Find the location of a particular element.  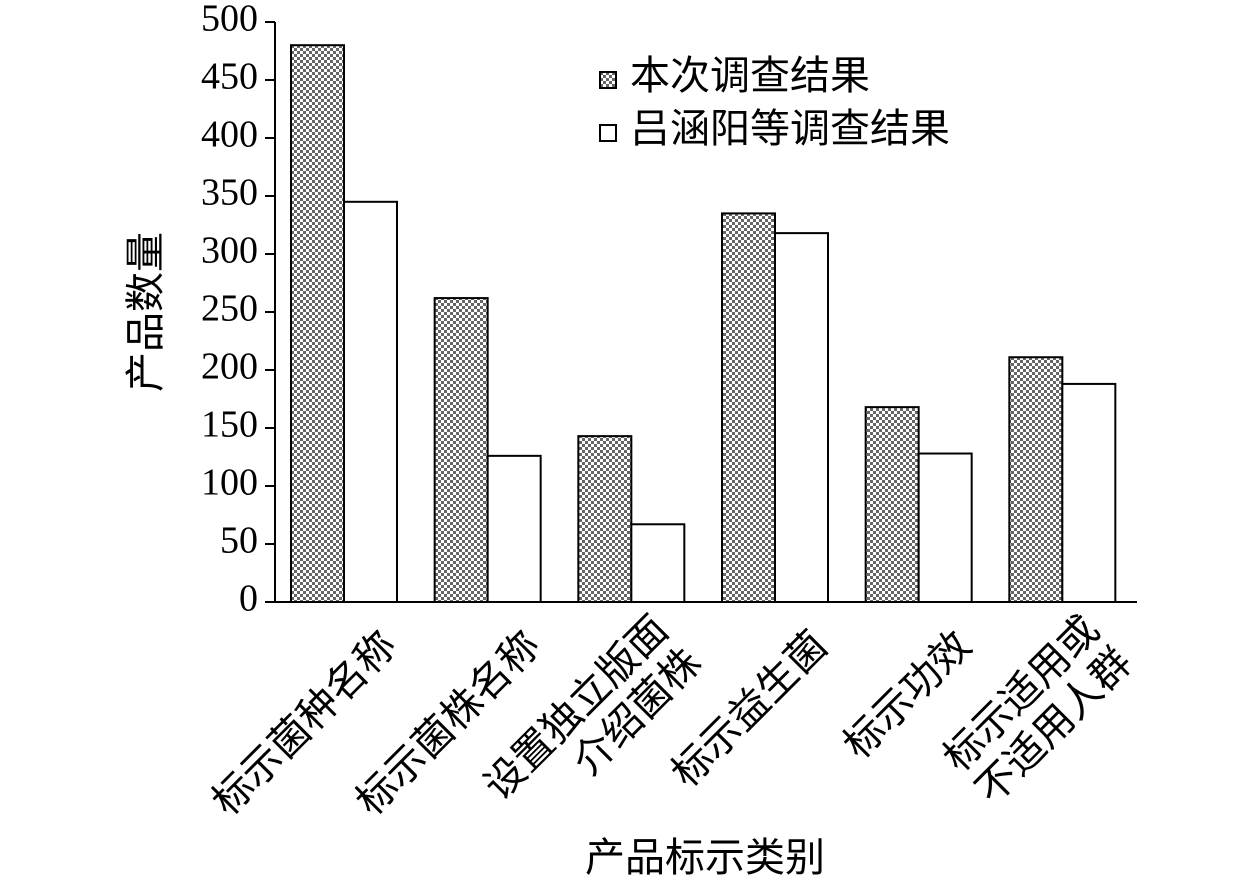

legend-label: 吕涵阳等调查结果 is located at coordinates (790, 128).